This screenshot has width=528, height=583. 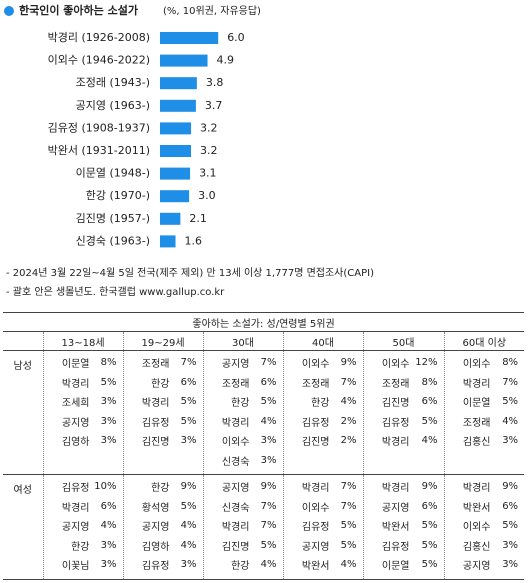 What do you see at coordinates (323, 363) in the screenshot?
I see `entry: 이외수 9%` at bounding box center [323, 363].